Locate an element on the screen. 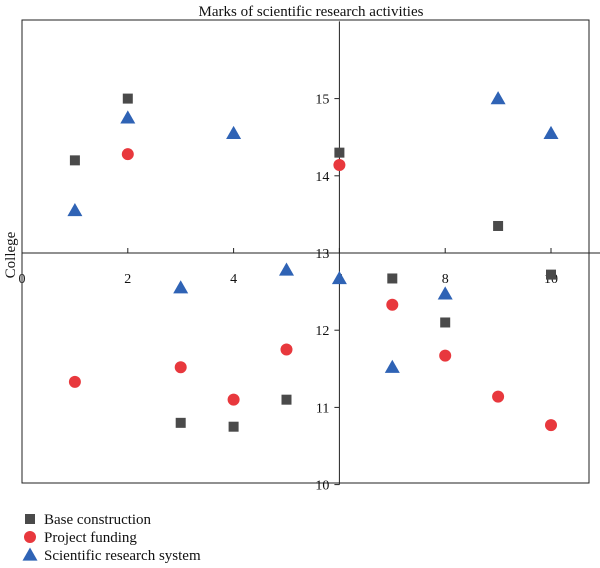 The image size is (600, 568). x-tick-label: 0 is located at coordinates (22, 279).